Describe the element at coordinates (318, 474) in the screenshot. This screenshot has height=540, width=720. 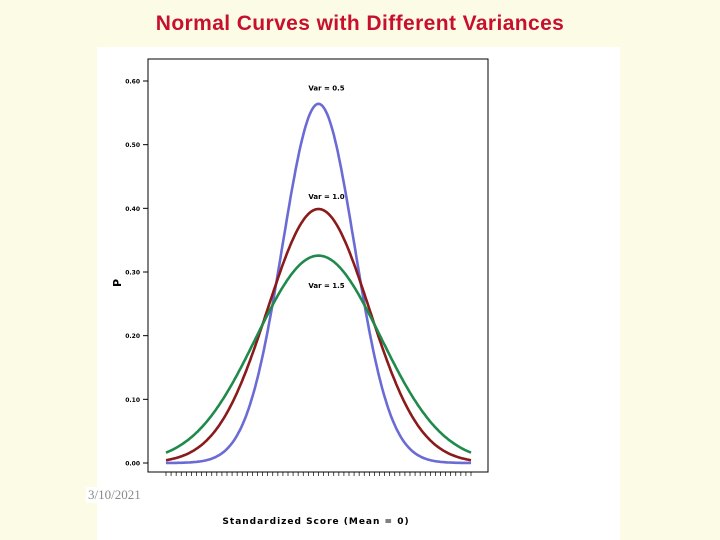
I see `x-axis-ticks` at that location.